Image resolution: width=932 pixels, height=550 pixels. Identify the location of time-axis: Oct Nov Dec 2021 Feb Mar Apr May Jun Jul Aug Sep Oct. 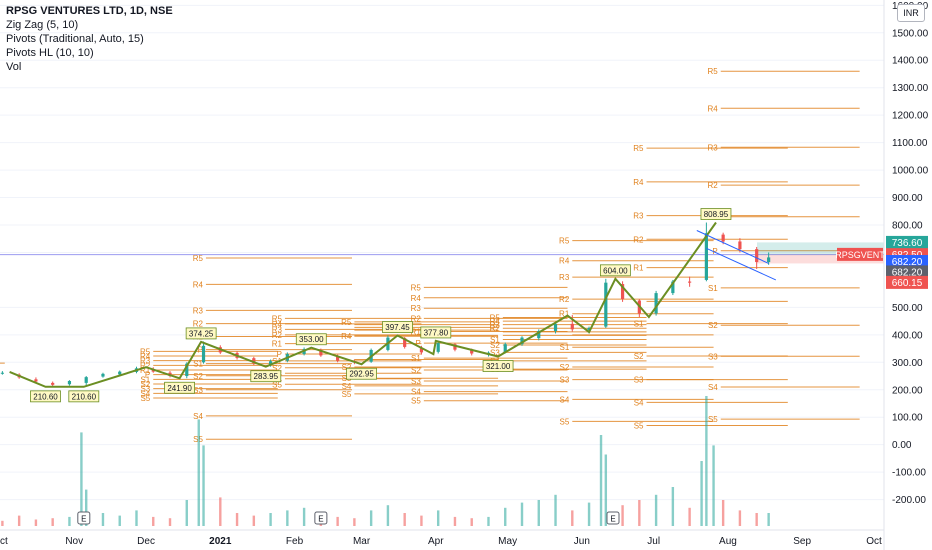
(442, 538).